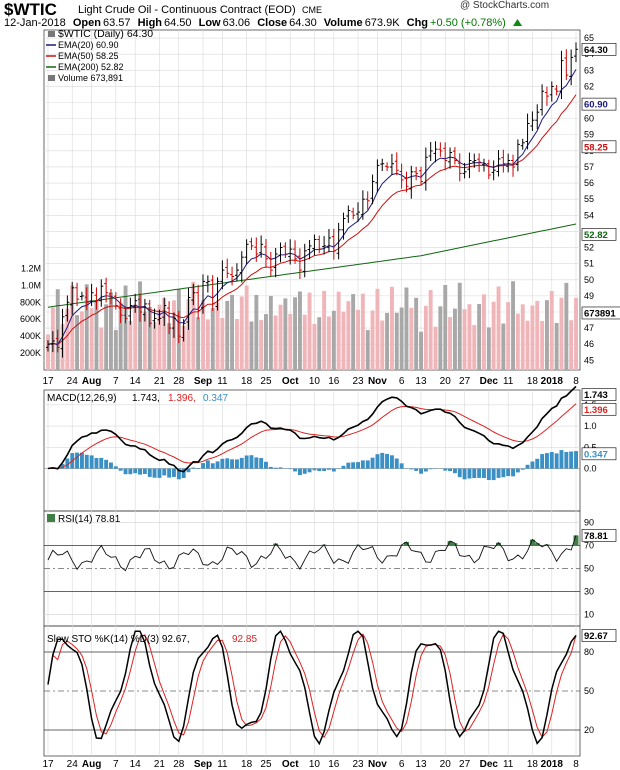 Image resolution: width=620 pixels, height=770 pixels. What do you see at coordinates (417, 23) in the screenshot?
I see `chg-label: Chg` at bounding box center [417, 23].